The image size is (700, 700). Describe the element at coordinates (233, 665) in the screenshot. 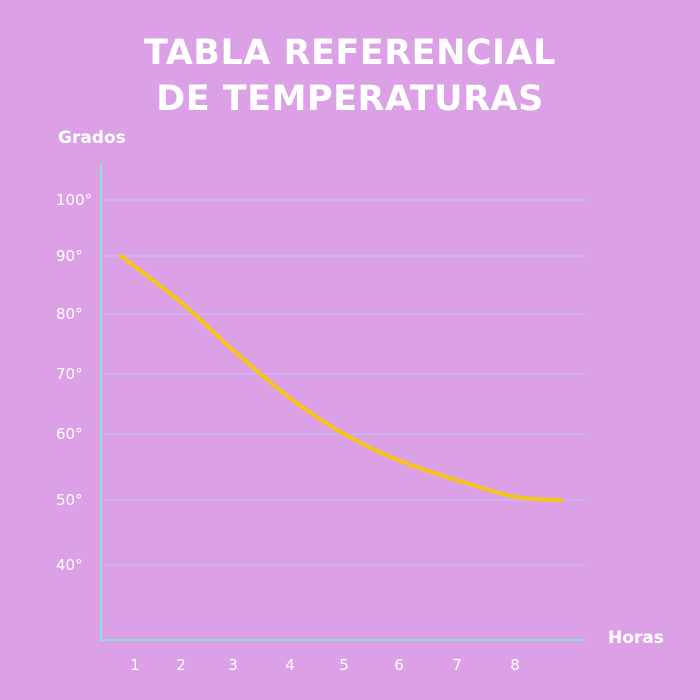

I see `x-tick-label: 3` at that location.